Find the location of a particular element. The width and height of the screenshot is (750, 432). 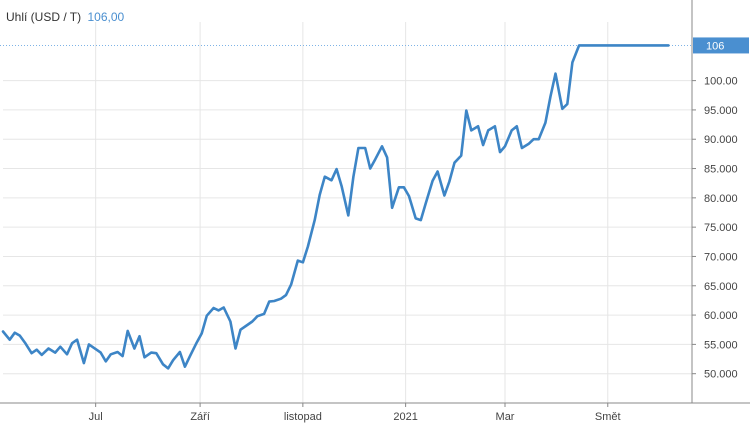

x-tick-label: listopad is located at coordinates (303, 417).